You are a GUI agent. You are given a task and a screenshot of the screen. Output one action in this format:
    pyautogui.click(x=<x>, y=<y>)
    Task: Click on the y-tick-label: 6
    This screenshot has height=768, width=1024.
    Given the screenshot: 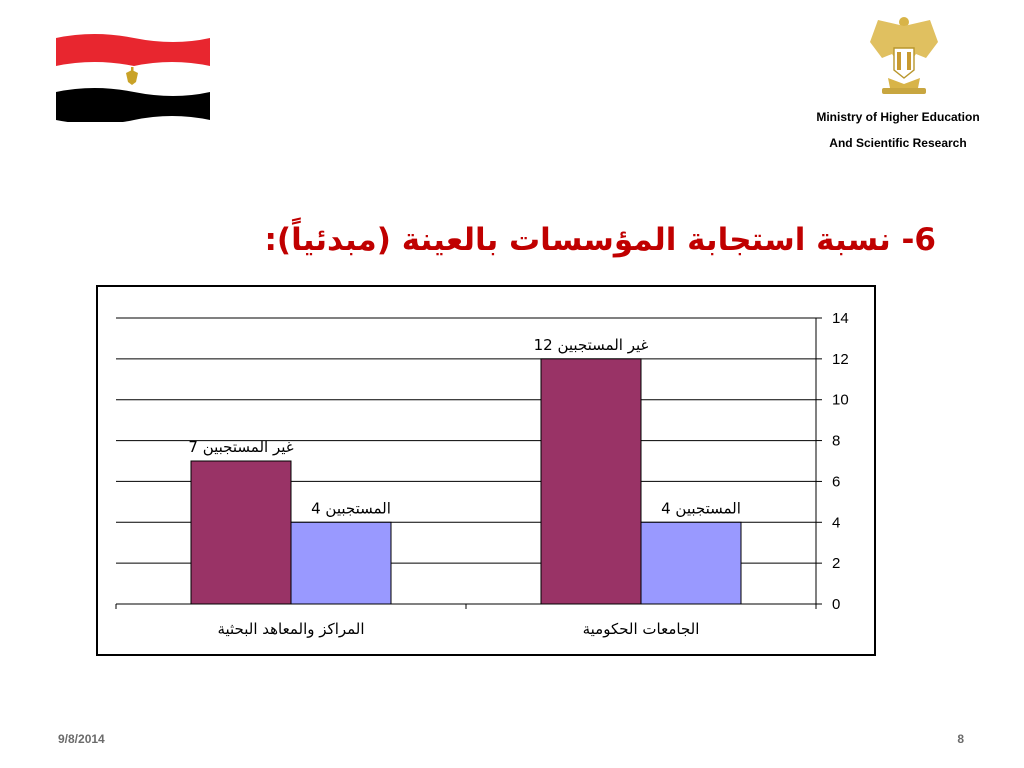 What is the action you would take?
    pyautogui.click(x=836, y=481)
    